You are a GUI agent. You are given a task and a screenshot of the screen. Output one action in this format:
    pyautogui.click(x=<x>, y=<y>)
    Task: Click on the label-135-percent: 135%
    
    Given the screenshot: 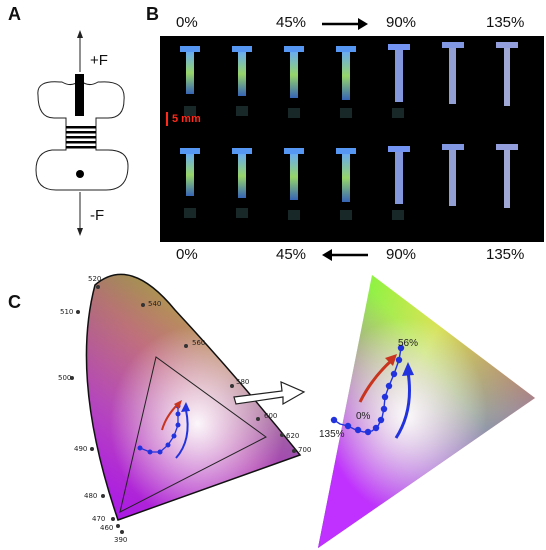 What is the action you would take?
    pyautogui.click(x=332, y=434)
    